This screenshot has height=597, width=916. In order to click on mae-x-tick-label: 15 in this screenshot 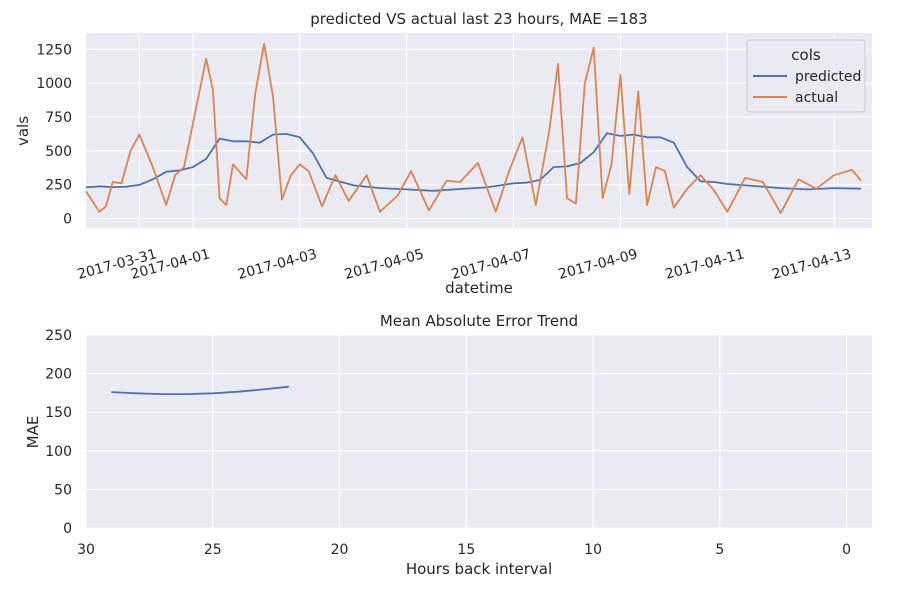, I will do `click(466, 550)`.